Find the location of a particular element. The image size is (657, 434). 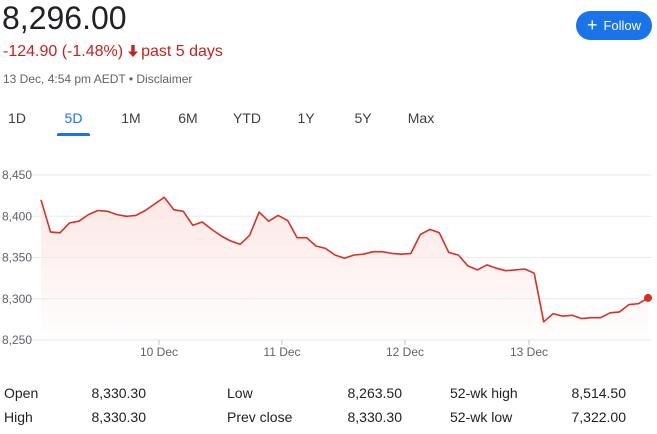

tab-max: Max is located at coordinates (421, 118).